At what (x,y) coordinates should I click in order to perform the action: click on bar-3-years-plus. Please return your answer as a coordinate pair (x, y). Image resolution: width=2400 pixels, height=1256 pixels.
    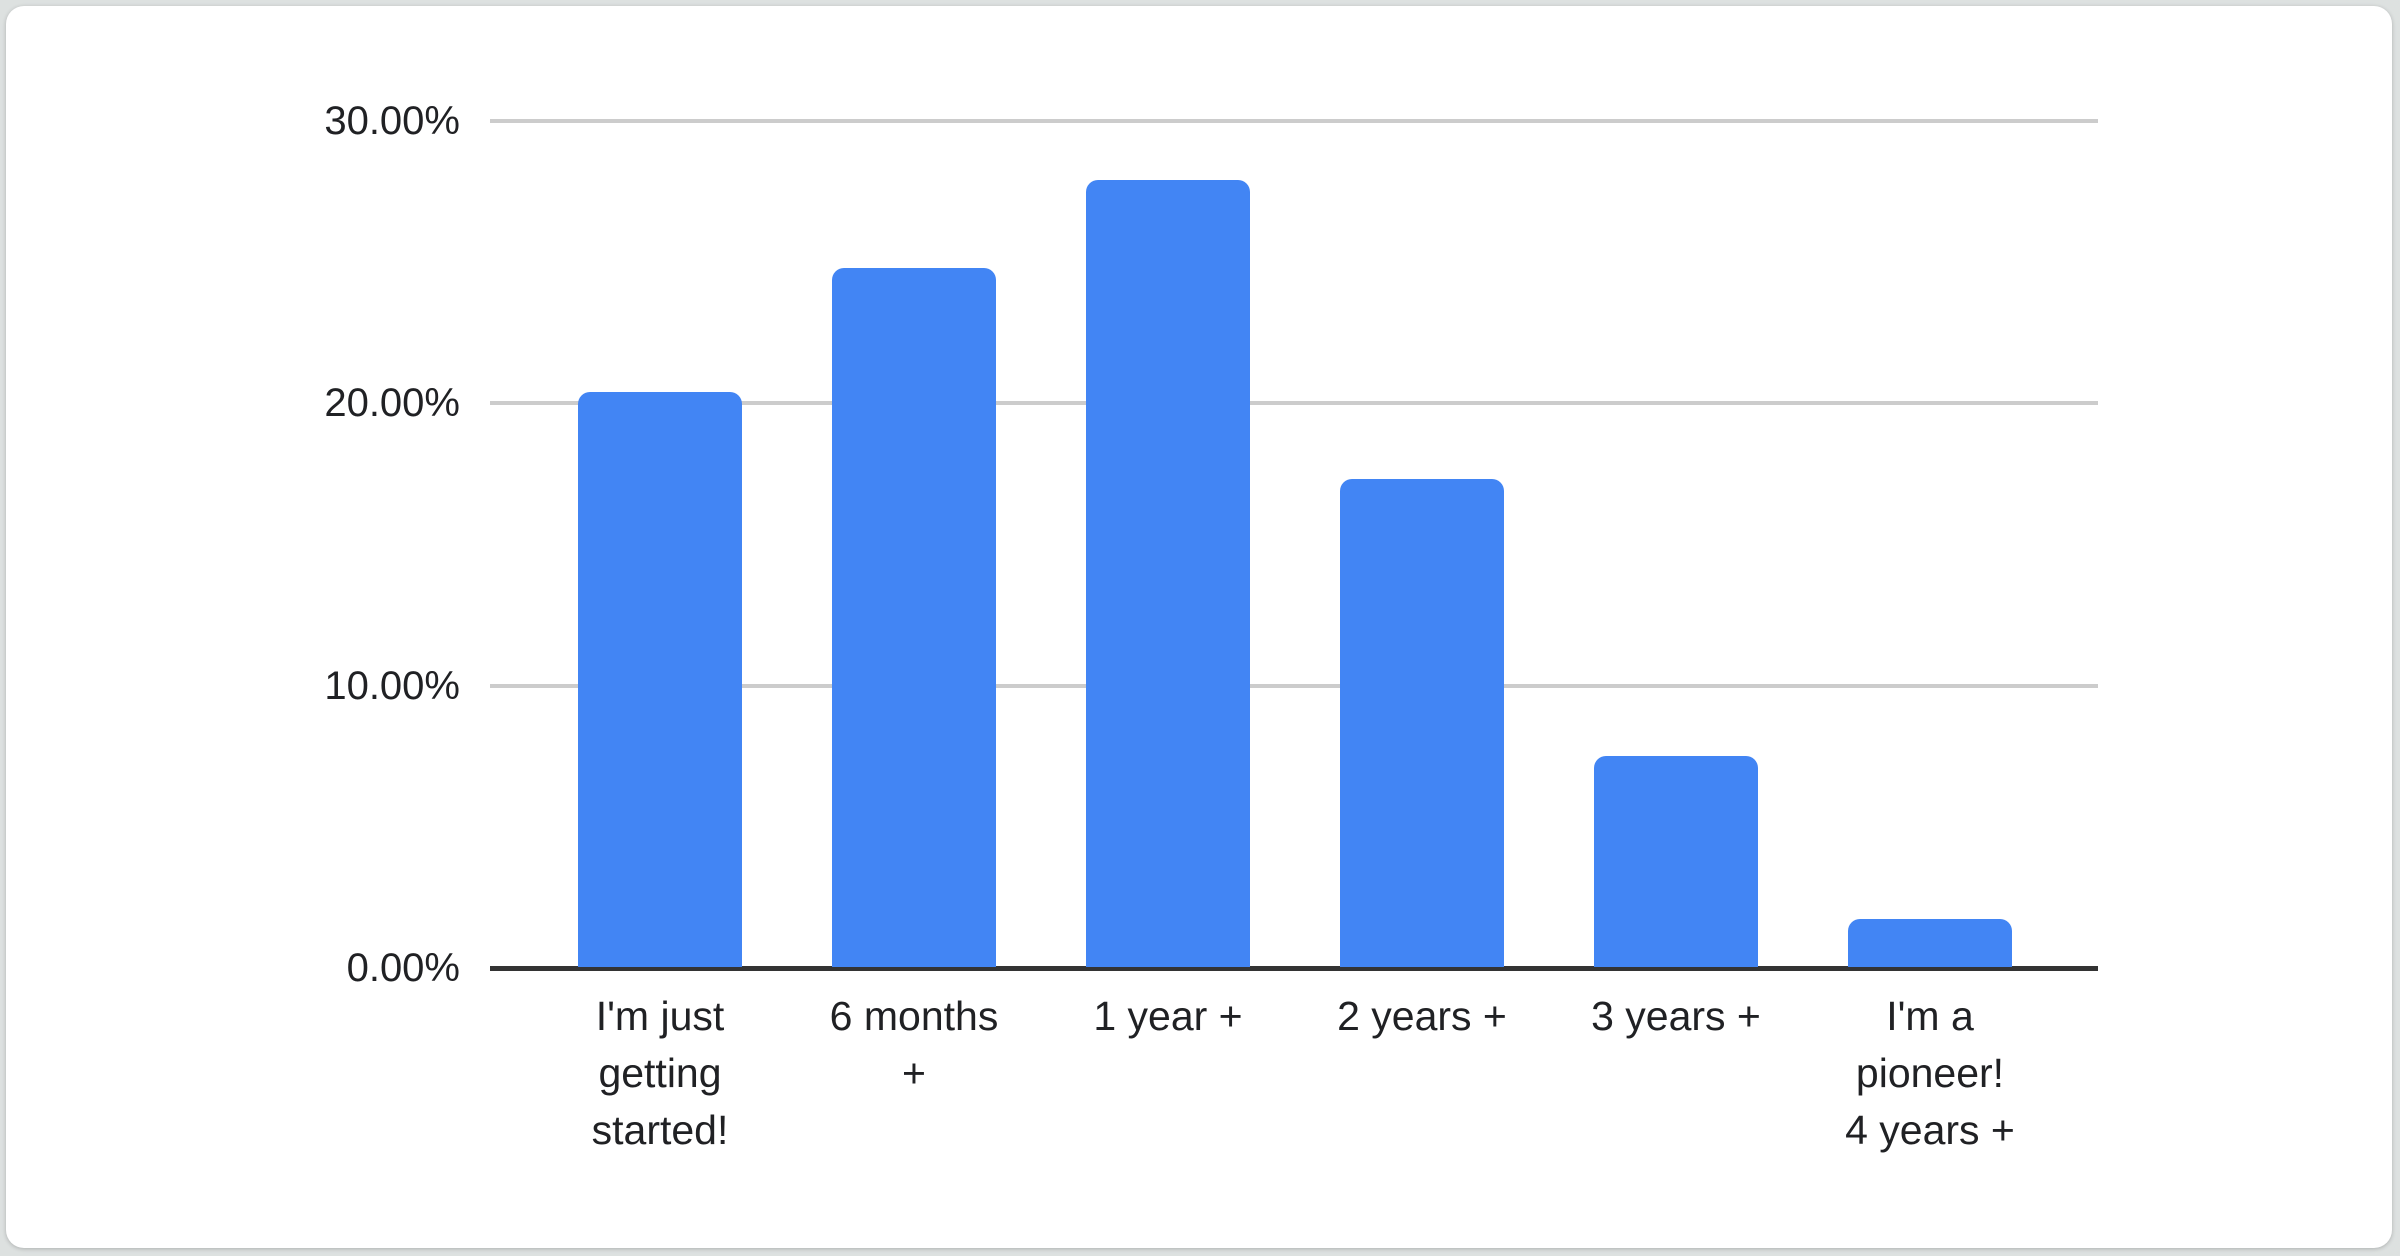
    Looking at the image, I should click on (1676, 861).